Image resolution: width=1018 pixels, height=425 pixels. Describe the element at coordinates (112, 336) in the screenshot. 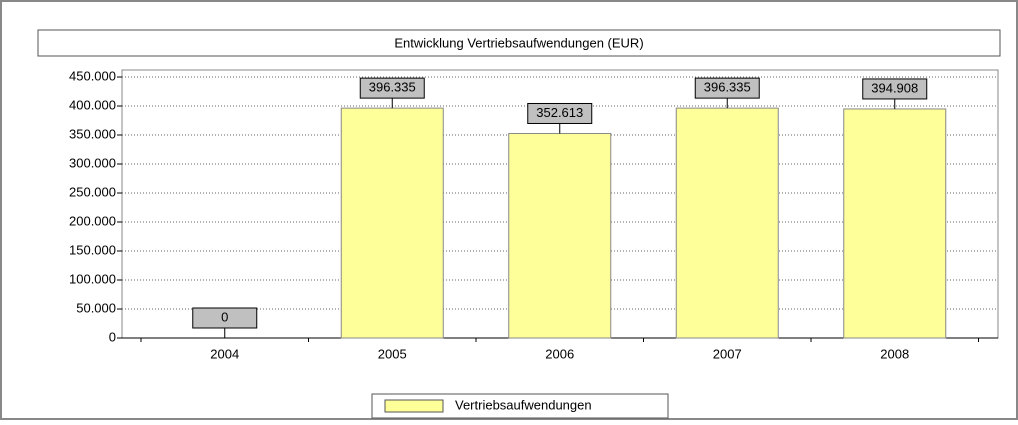

I see `y-tick-label: 0` at that location.